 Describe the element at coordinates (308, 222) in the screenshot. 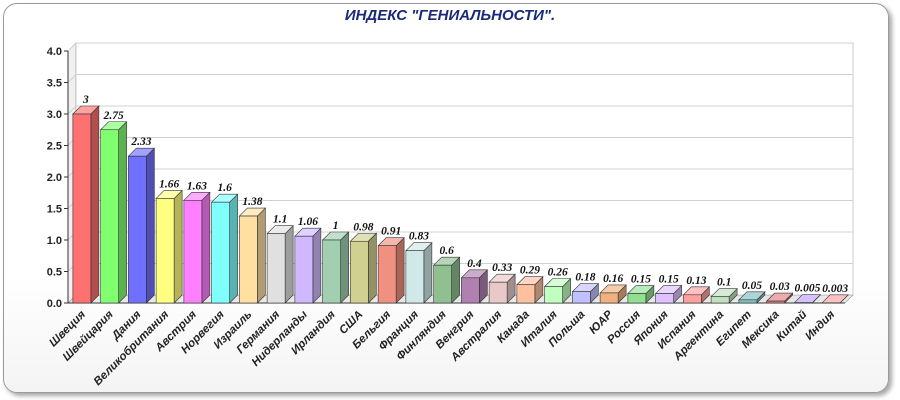

I see `data-label: 1.06` at that location.